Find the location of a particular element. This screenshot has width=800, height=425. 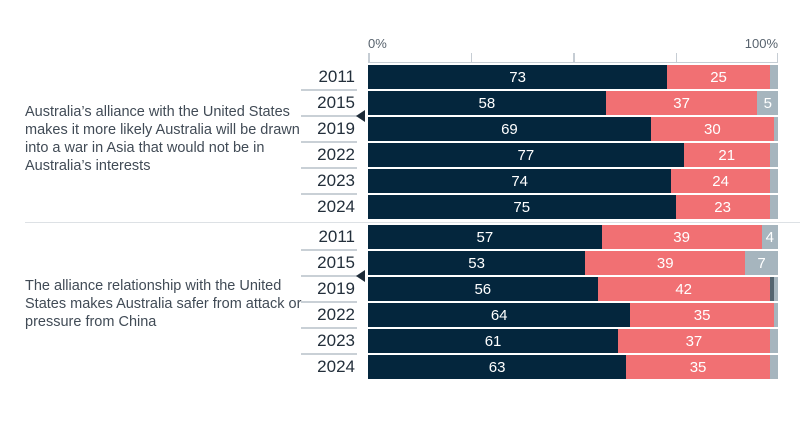

segment-value-label: 30 is located at coordinates (712, 129).